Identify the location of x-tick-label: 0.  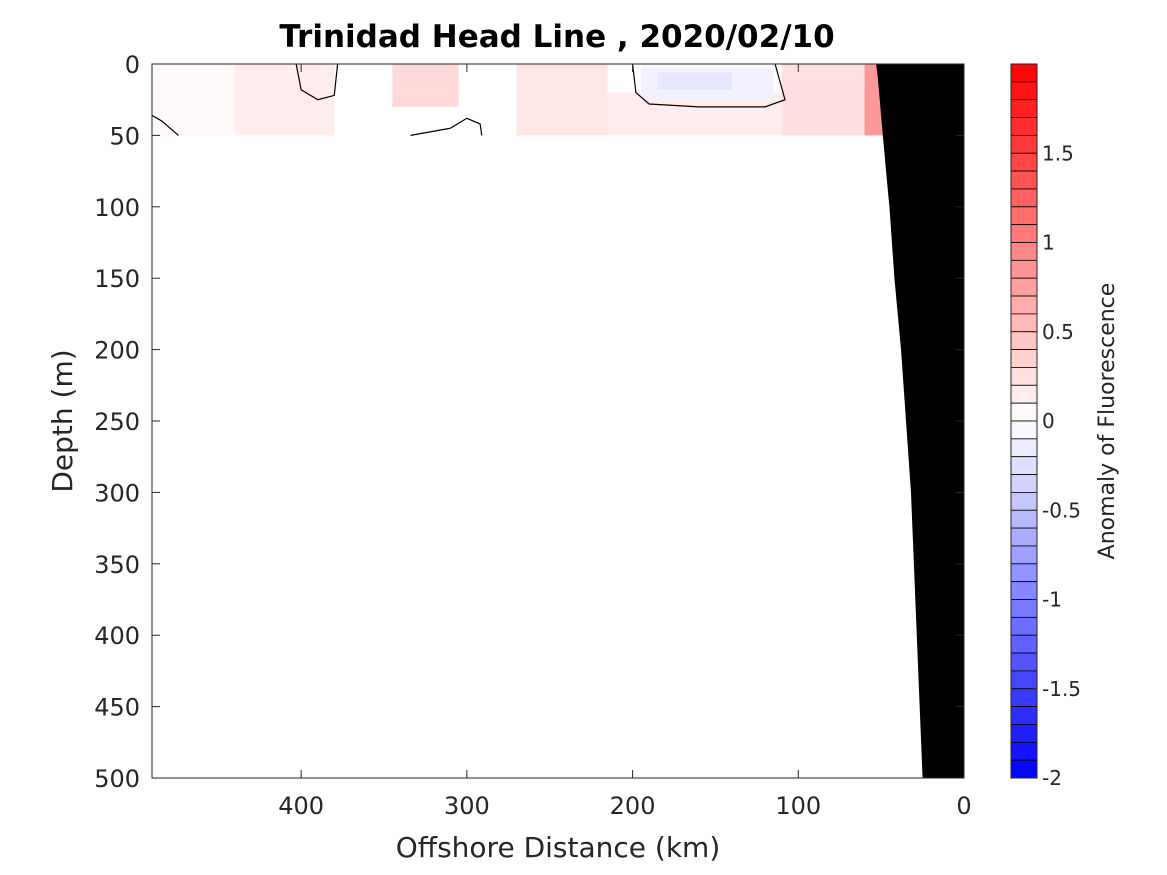
(963, 806).